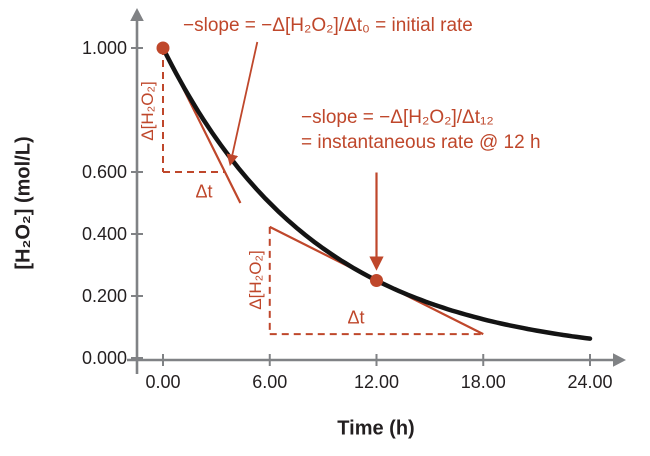 Image resolution: width=650 pixels, height=456 pixels. I want to click on delta-t-label-2: Δt, so click(356, 317).